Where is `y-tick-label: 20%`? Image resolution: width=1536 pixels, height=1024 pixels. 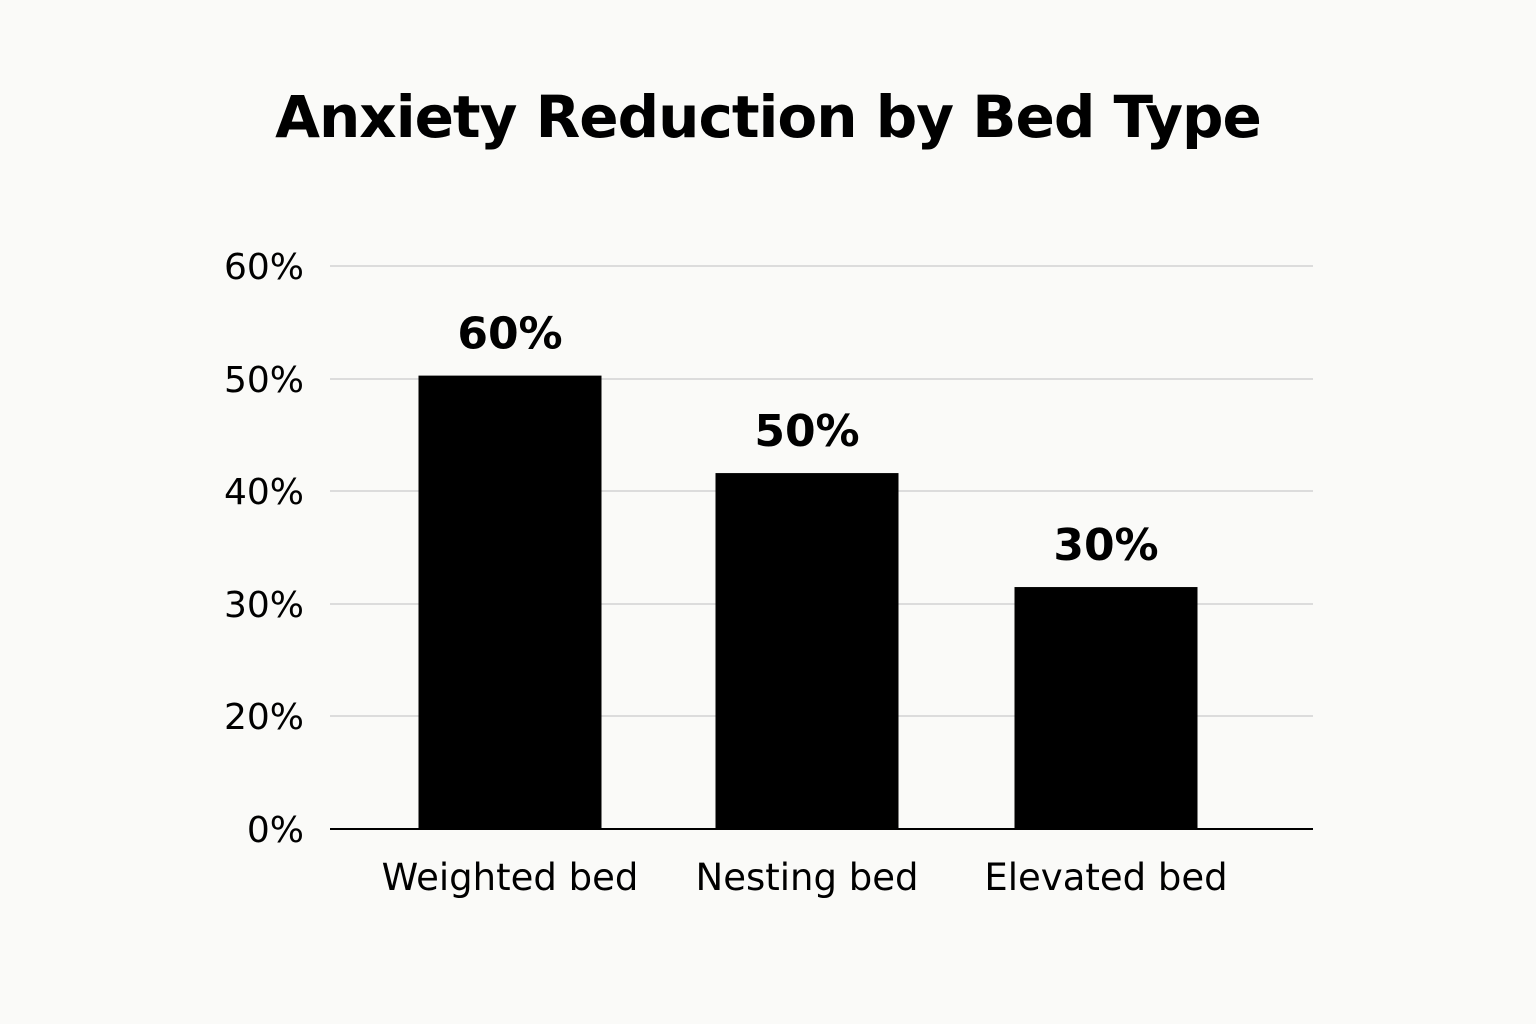 y-tick-label: 20% is located at coordinates (264, 717).